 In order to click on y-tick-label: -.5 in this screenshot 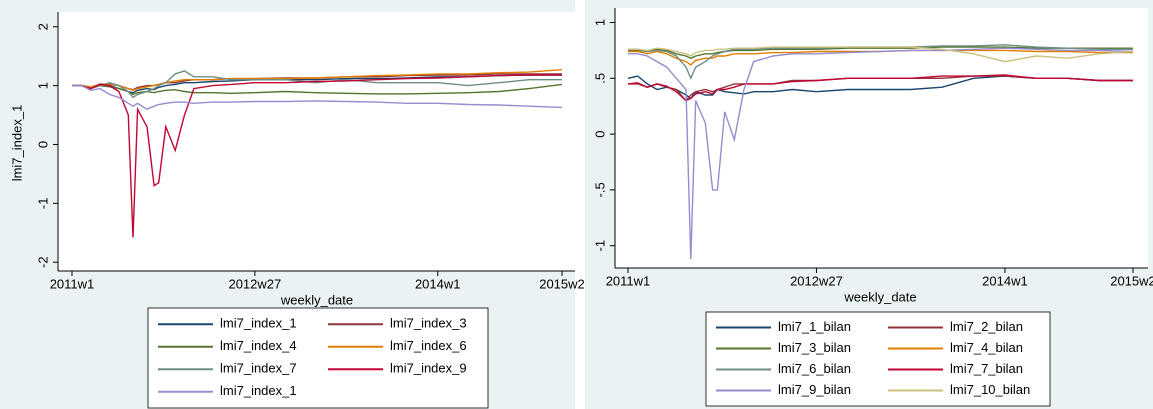, I will do `click(599, 189)`.